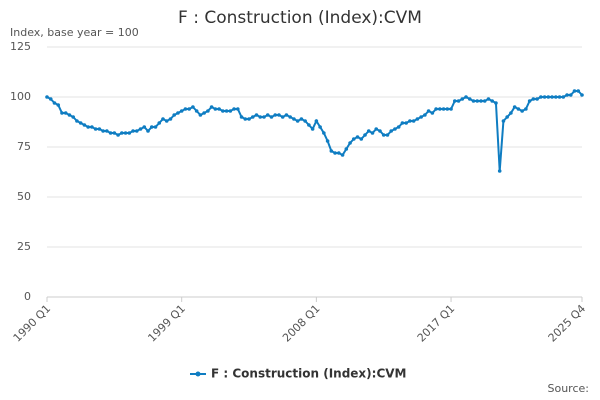 The height and width of the screenshot is (400, 600). I want to click on y-tick-label: 50, so click(24, 196).